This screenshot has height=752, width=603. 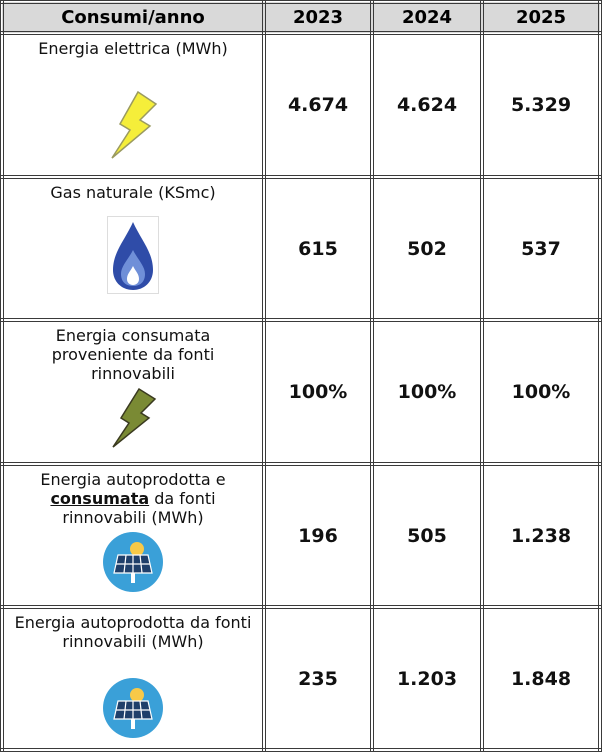 What do you see at coordinates (318, 17) in the screenshot?
I see `header-cell: 2023` at bounding box center [318, 17].